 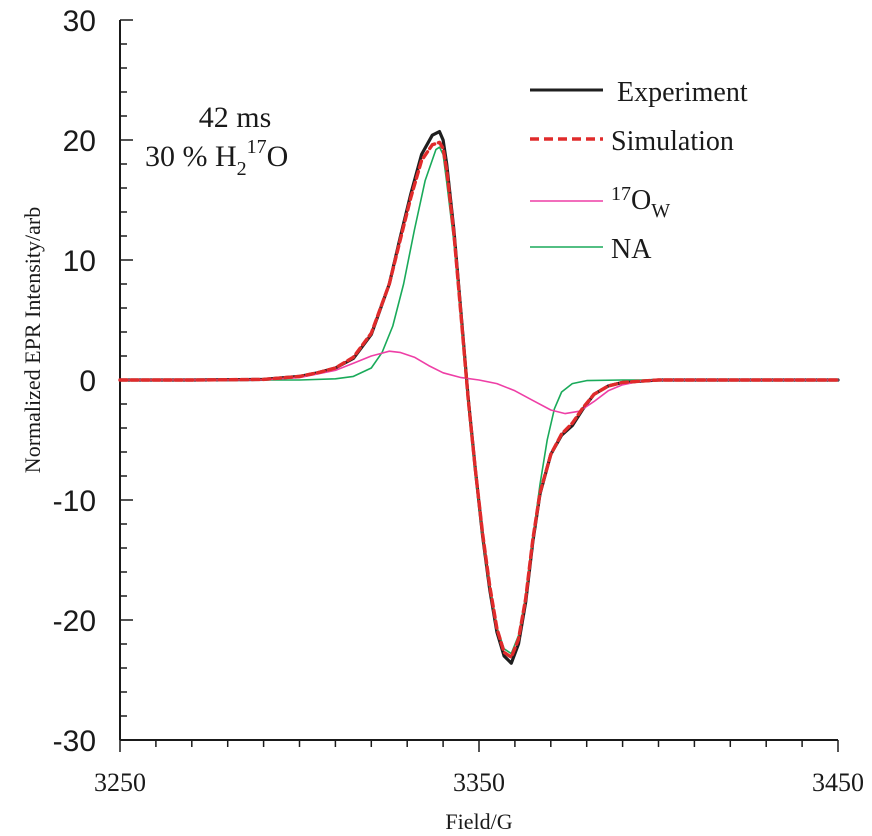 What do you see at coordinates (32, 340) in the screenshot?
I see `y-axis-title: Normalized EPR Intensity/arb` at bounding box center [32, 340].